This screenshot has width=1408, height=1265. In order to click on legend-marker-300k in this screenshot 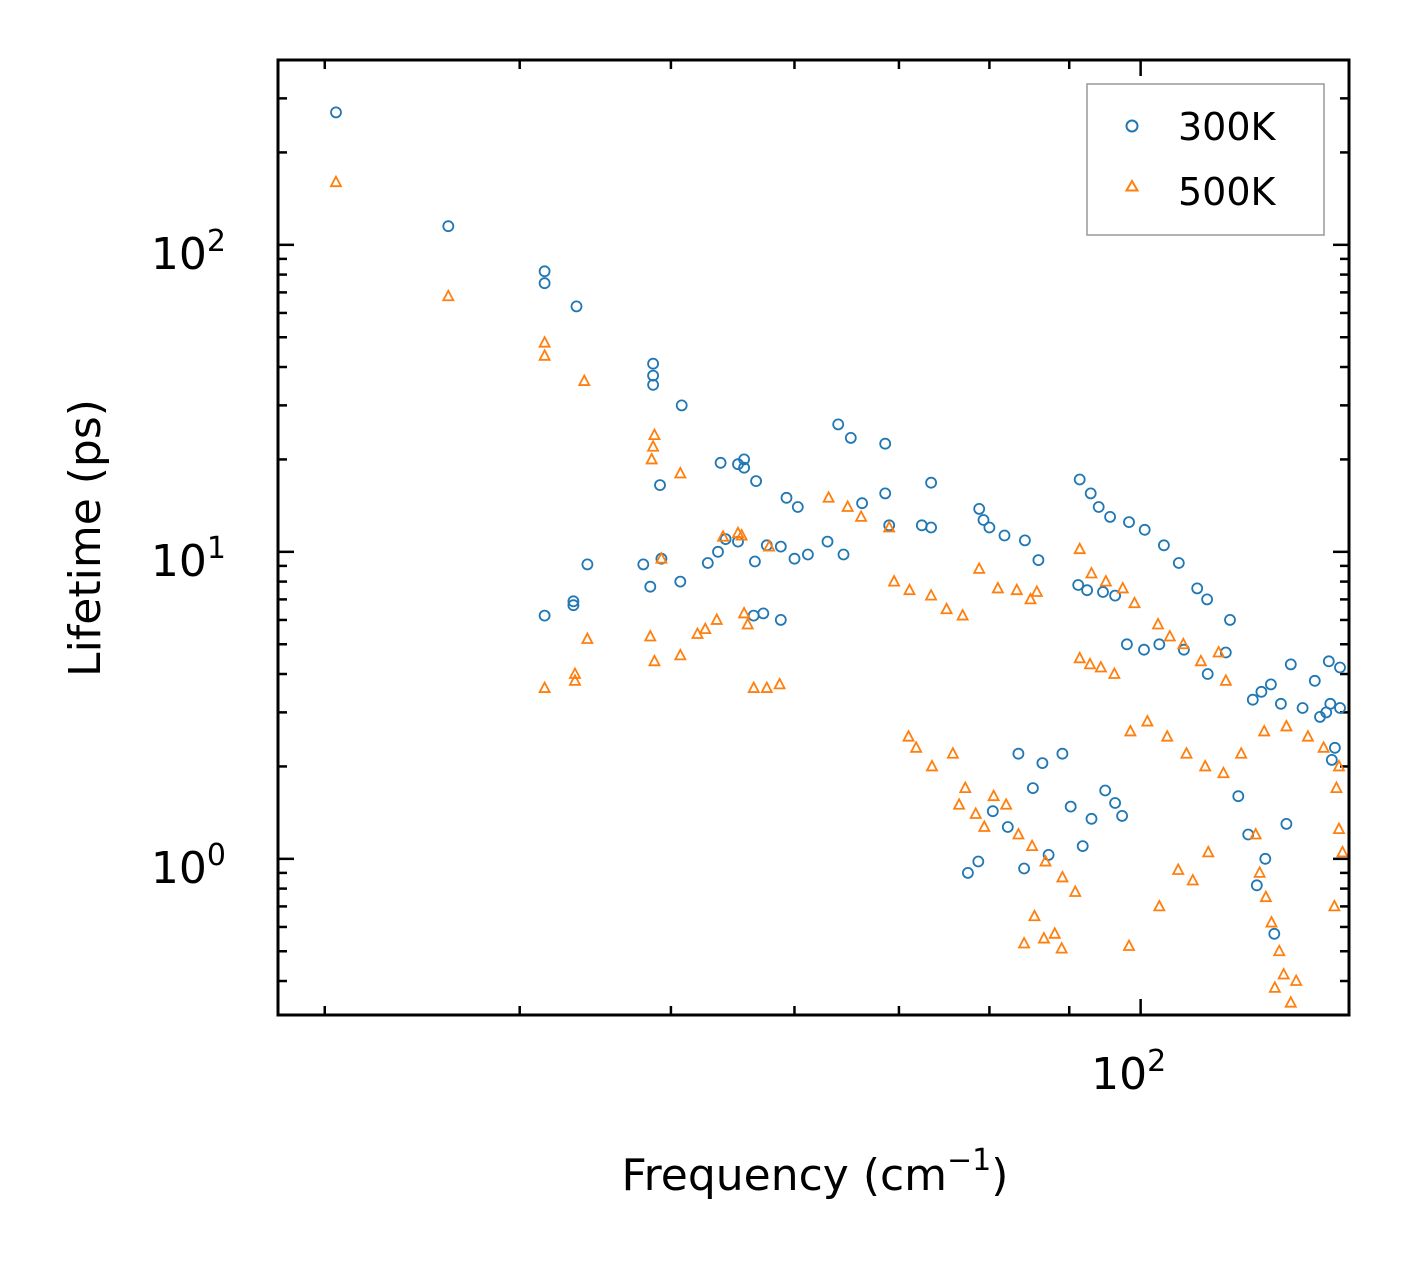, I will do `click(1132, 126)`.